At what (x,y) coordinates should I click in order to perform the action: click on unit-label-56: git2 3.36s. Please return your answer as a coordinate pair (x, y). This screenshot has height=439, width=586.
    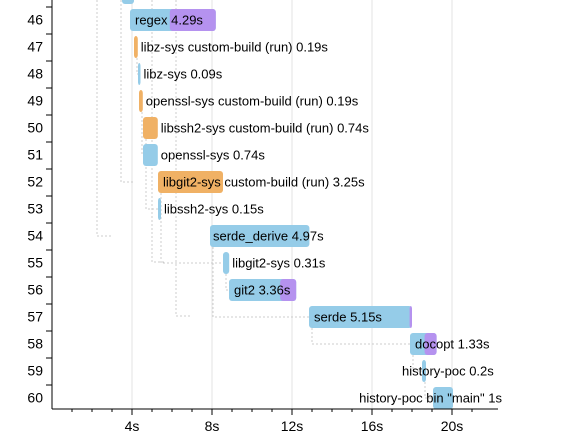
    Looking at the image, I should click on (262, 290).